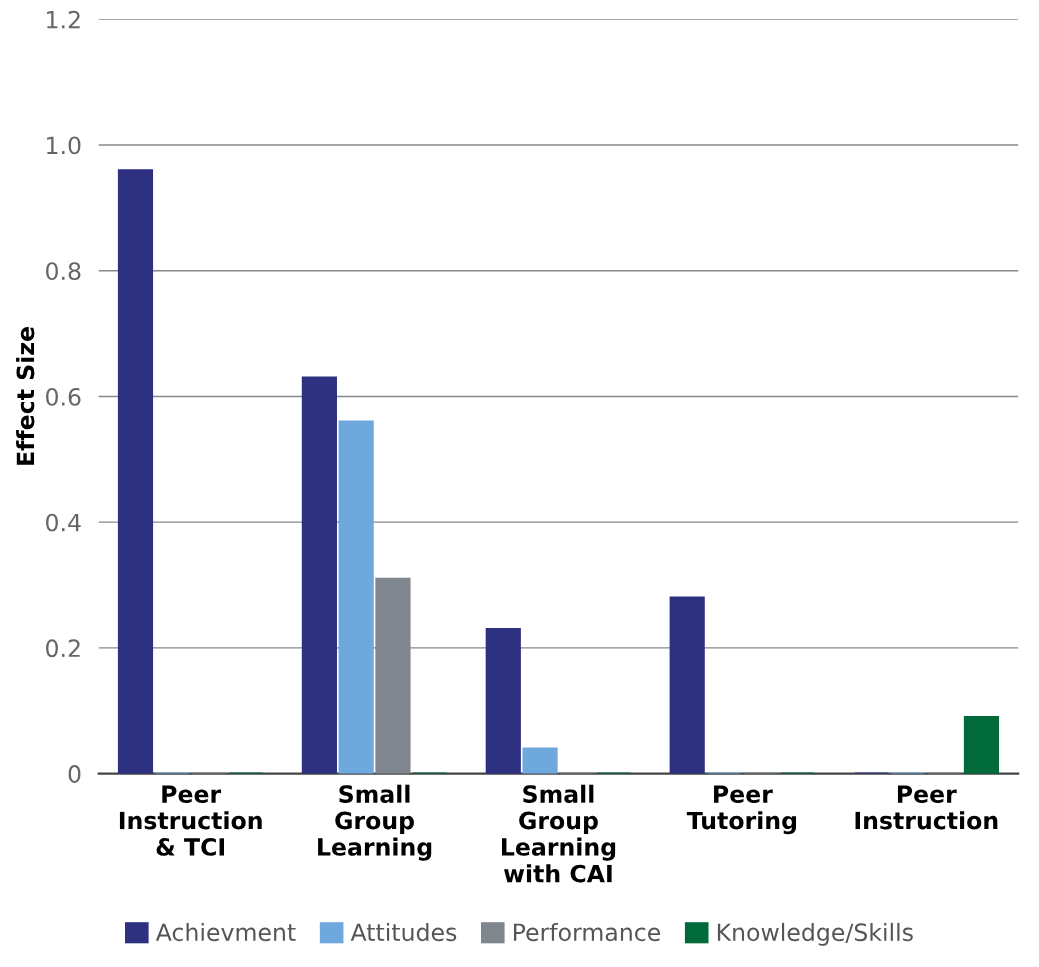 The width and height of the screenshot is (1039, 967). What do you see at coordinates (63, 19) in the screenshot?
I see `y-tick-label: 1.2` at bounding box center [63, 19].